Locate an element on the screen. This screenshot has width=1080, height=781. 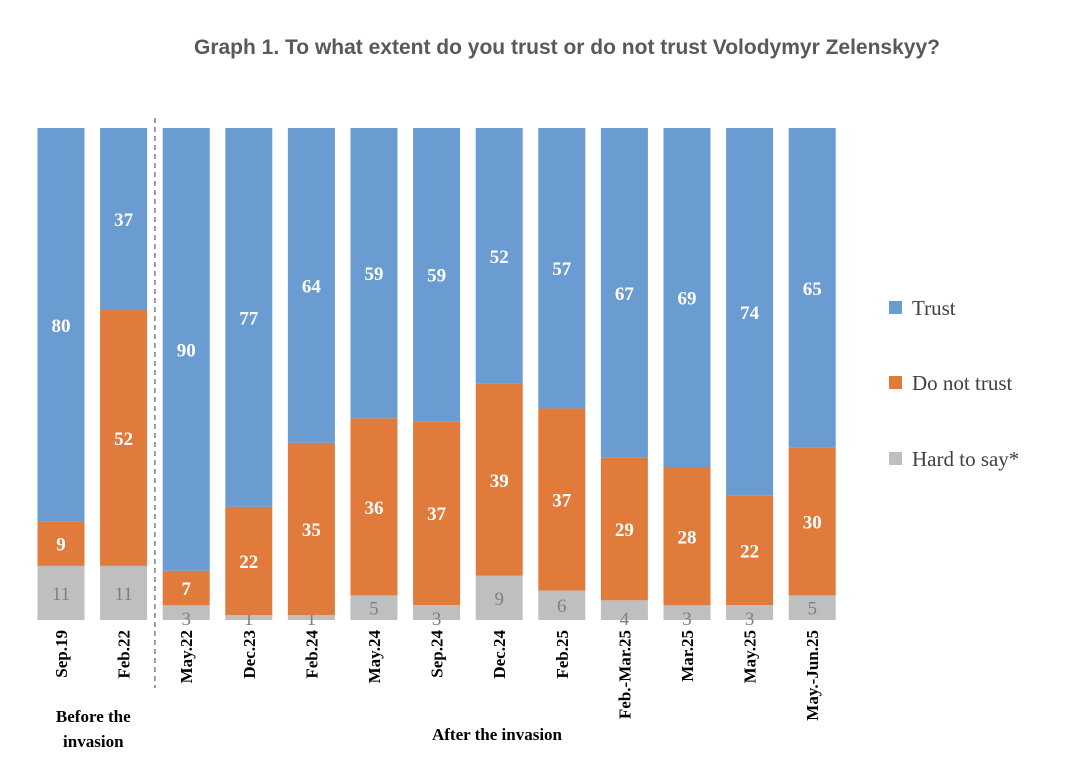
data-label-do-not-trust-feb-22: 52 is located at coordinates (123, 439).